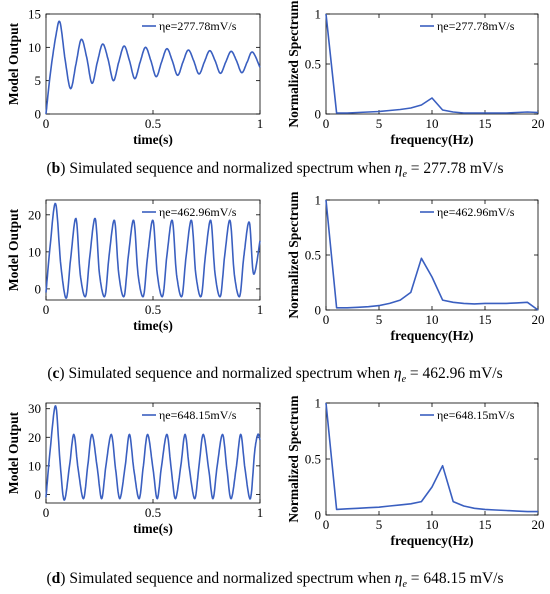 The image size is (550, 594). What do you see at coordinates (34, 408) in the screenshot?
I see `y-tick-label: 30` at bounding box center [34, 408].